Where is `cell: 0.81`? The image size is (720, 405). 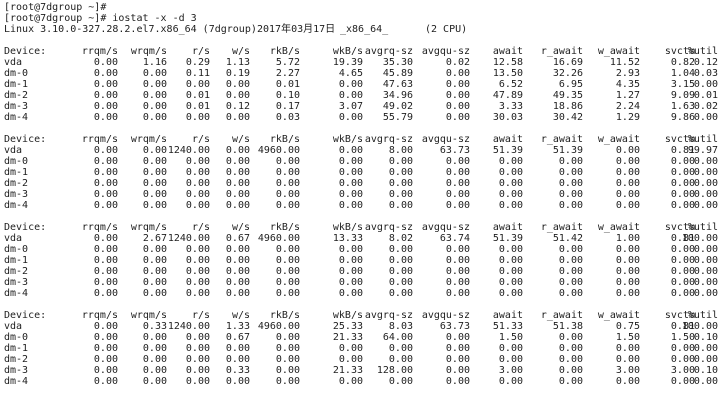
cell: 0.81 is located at coordinates (683, 326).